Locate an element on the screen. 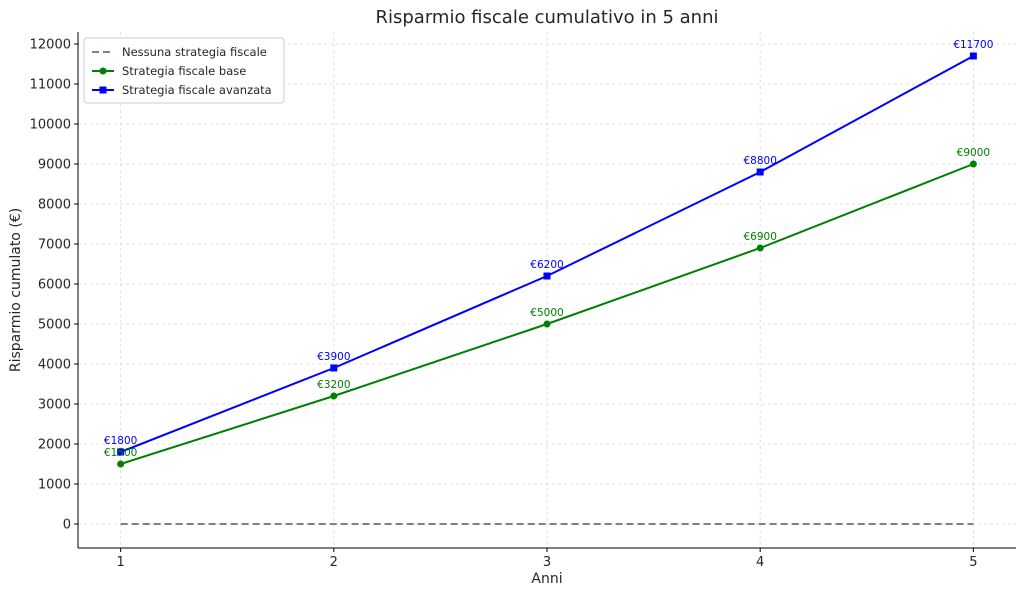 This screenshot has height=594, width=1024. x-tick-label-2: 3 is located at coordinates (547, 562).